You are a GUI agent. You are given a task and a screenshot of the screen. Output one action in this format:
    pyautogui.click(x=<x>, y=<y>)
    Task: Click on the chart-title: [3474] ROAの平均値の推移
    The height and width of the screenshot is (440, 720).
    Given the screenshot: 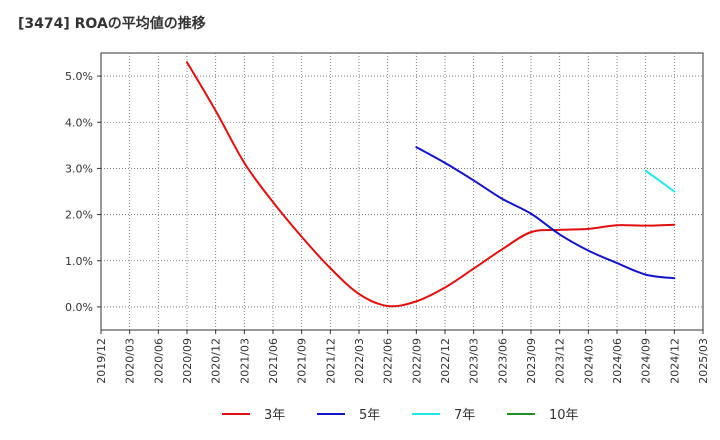 What is the action you would take?
    pyautogui.click(x=112, y=23)
    